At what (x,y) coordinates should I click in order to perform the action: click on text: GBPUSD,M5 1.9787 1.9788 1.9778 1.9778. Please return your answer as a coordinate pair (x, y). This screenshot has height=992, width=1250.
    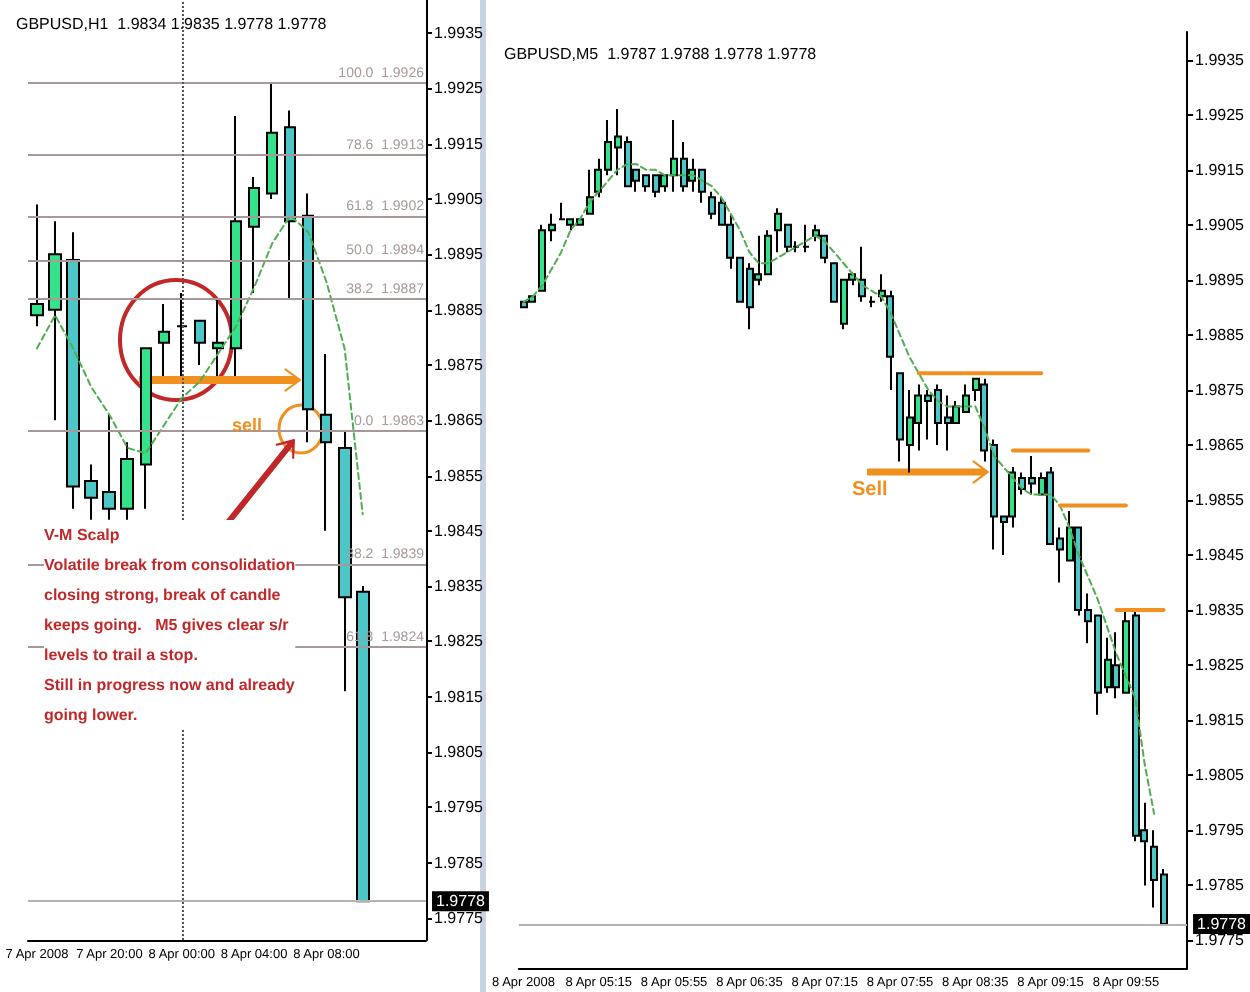
    Looking at the image, I should click on (661, 54).